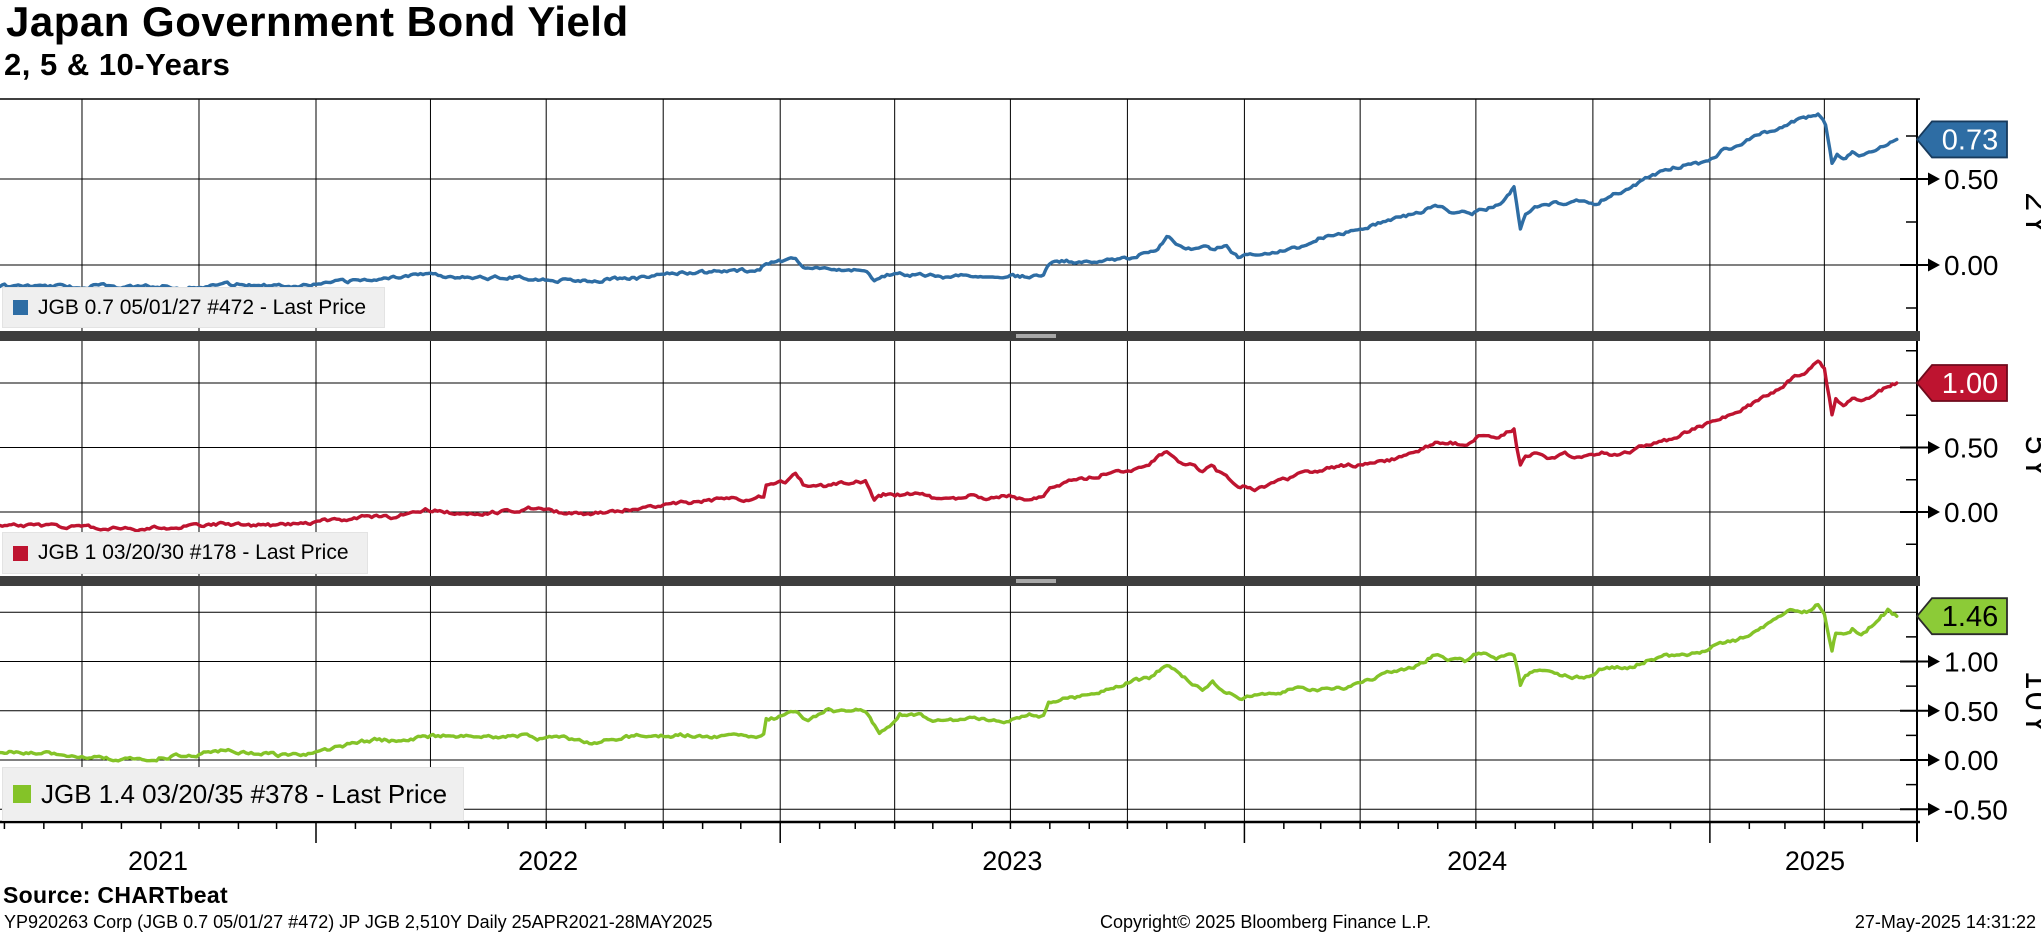 Image resolution: width=2041 pixels, height=936 pixels. What do you see at coordinates (933, 849) in the screenshot?
I see `x-axis-ticks: 2021 2022 2023 2024 2025` at bounding box center [933, 849].